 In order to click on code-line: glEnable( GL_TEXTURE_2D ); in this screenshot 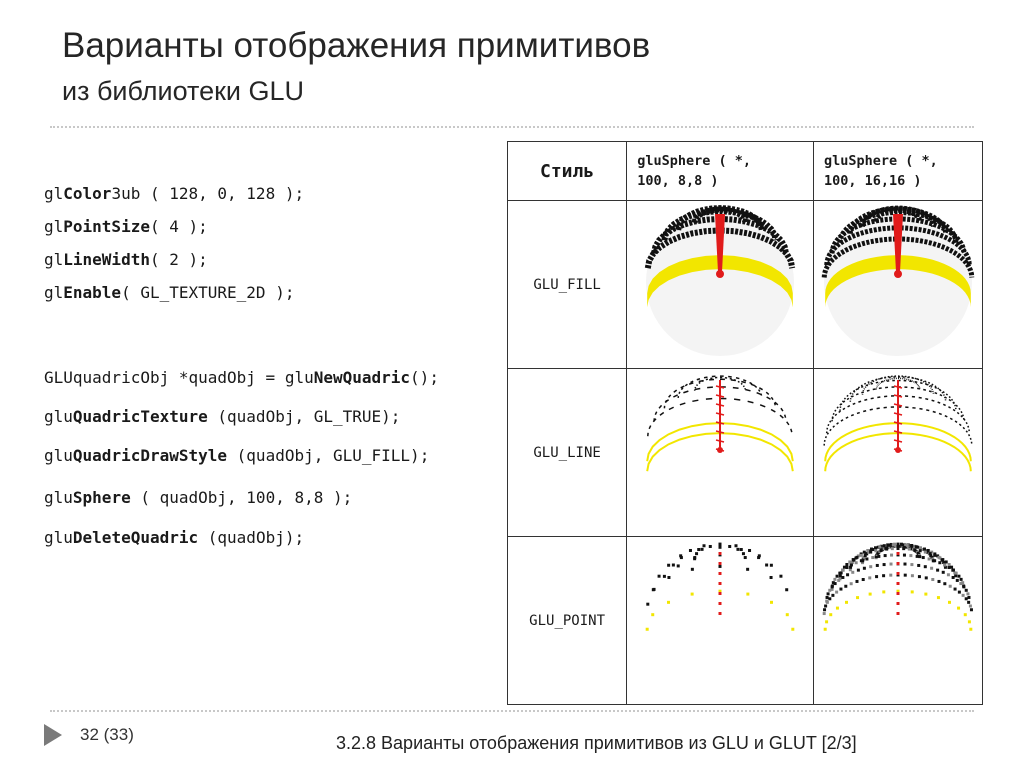, I will do `click(169, 293)`.